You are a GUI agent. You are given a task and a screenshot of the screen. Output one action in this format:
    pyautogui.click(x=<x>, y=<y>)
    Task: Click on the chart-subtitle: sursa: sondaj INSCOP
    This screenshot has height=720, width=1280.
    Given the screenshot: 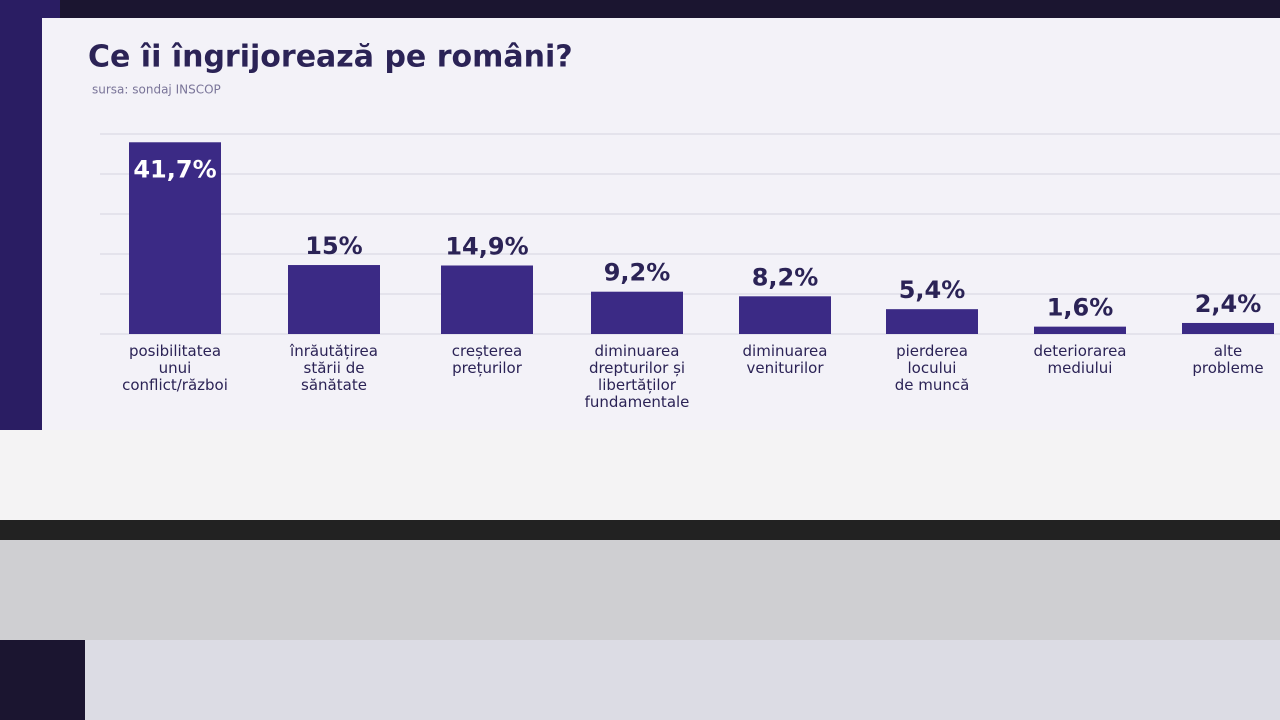 What is the action you would take?
    pyautogui.click(x=156, y=90)
    